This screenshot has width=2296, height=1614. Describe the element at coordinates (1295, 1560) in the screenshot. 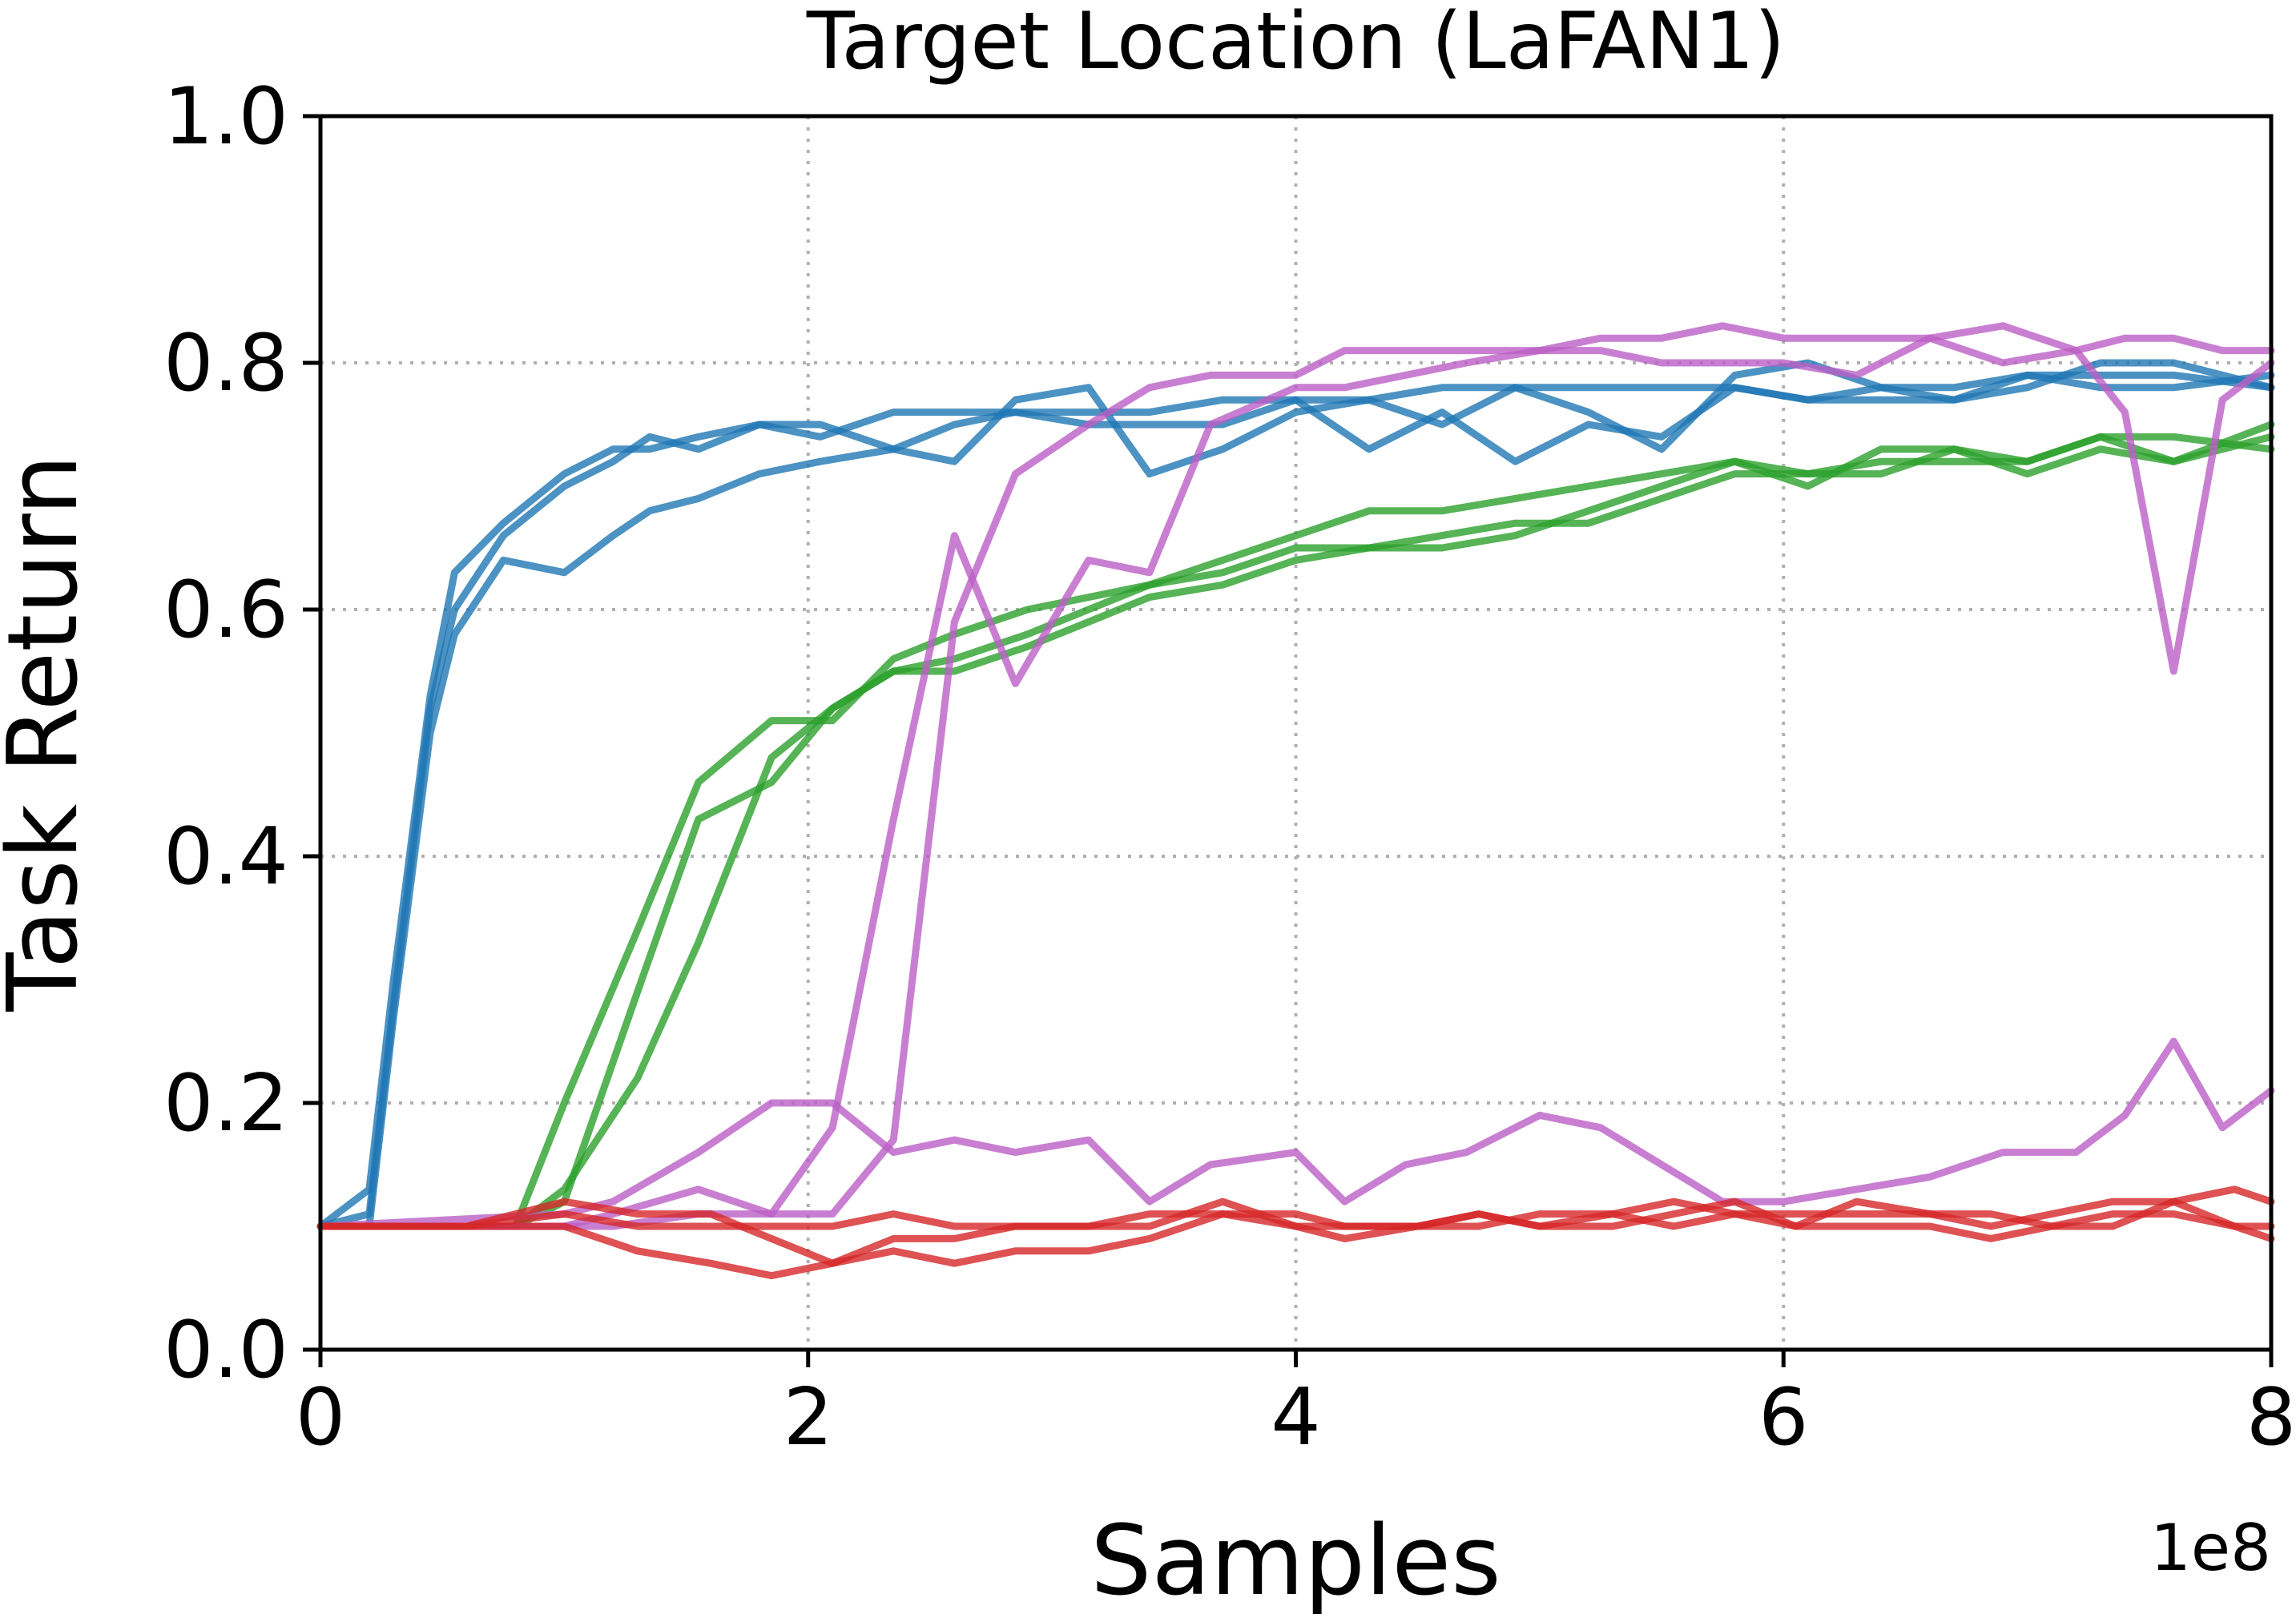

I see `x-axis-label: Samples` at that location.